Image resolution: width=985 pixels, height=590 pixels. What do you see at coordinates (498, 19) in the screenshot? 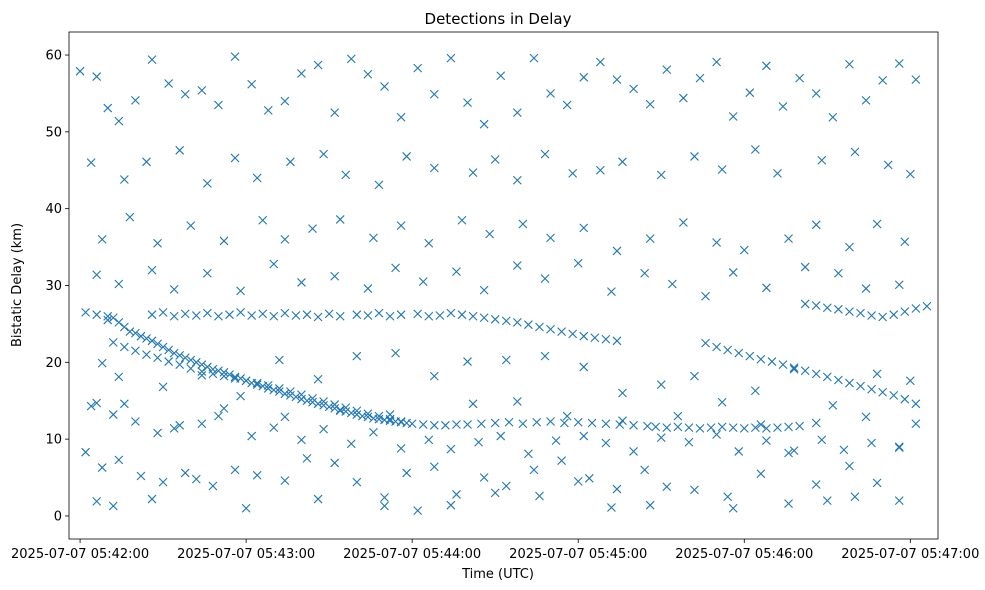
I see `chart-title: Detections in Delay` at bounding box center [498, 19].